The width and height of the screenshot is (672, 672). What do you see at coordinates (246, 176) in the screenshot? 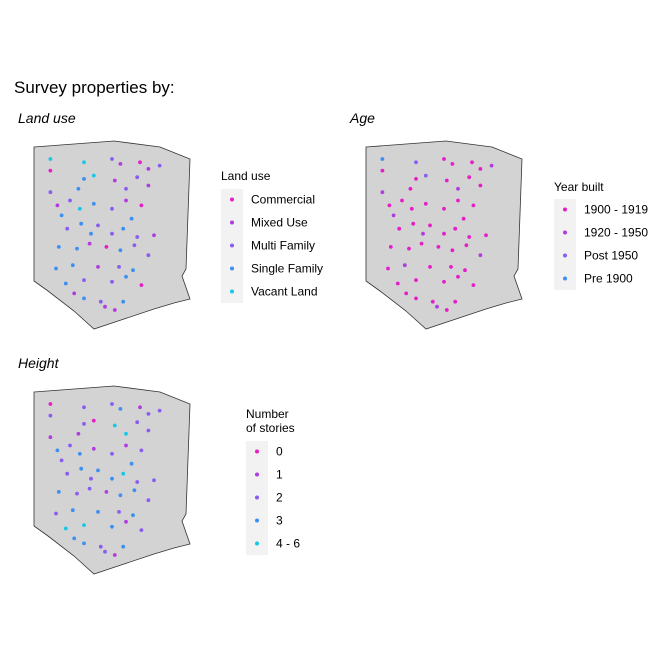
I see `legend-title: Land use` at bounding box center [246, 176].